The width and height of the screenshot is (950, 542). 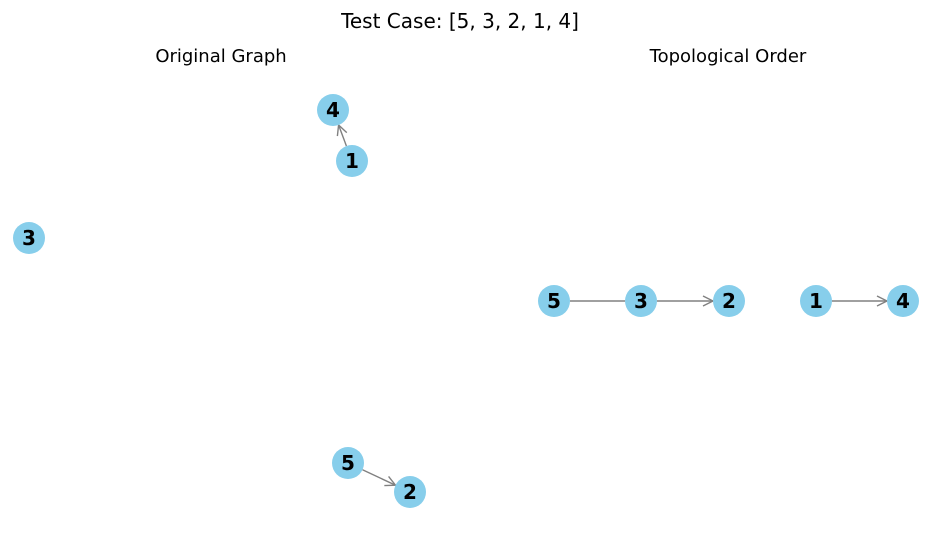 What do you see at coordinates (342, 130) in the screenshot?
I see `arrowhead` at bounding box center [342, 130].